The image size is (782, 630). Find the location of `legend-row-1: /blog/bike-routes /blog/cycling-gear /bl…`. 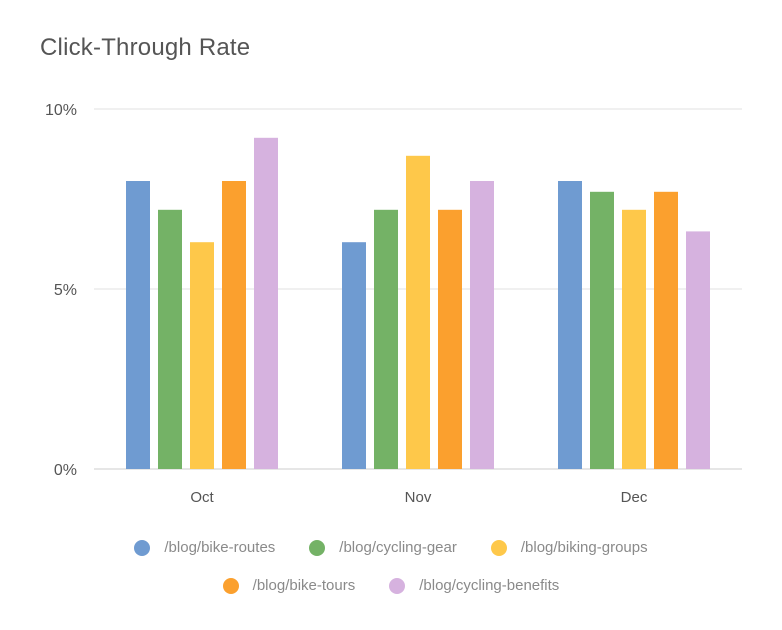

legend-row-1: /blog/bike-routes /blog/cycling-gear /bl… is located at coordinates (391, 547).